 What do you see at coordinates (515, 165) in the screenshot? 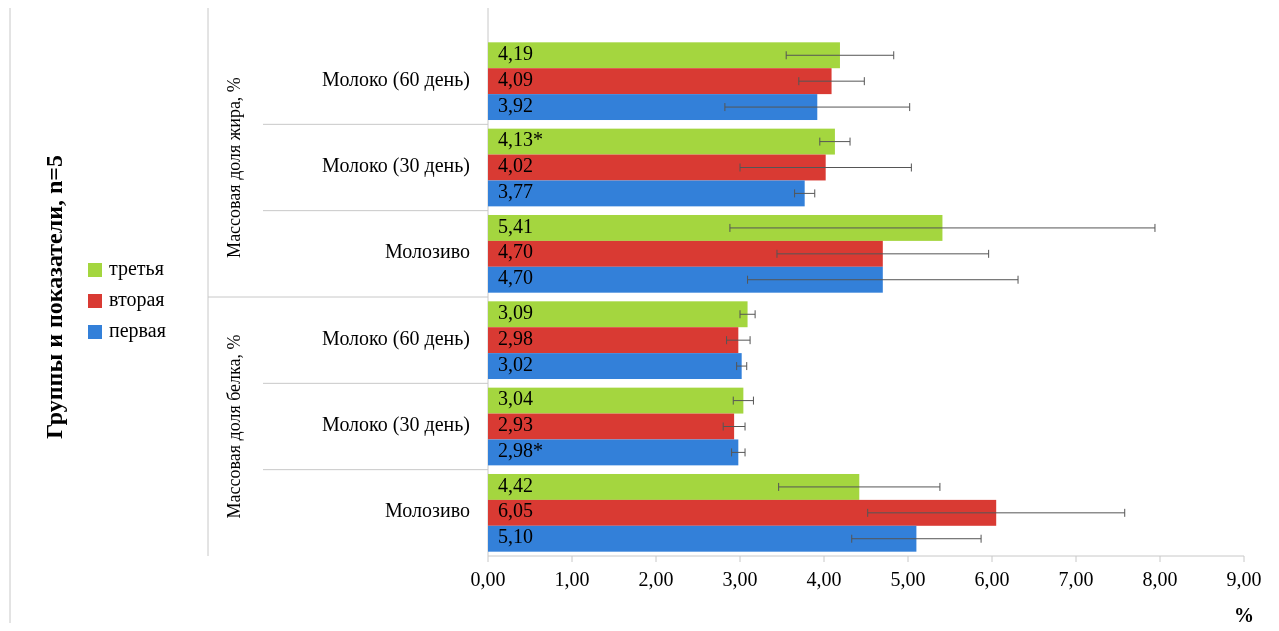
I see `data-label: 4,02` at bounding box center [515, 165].